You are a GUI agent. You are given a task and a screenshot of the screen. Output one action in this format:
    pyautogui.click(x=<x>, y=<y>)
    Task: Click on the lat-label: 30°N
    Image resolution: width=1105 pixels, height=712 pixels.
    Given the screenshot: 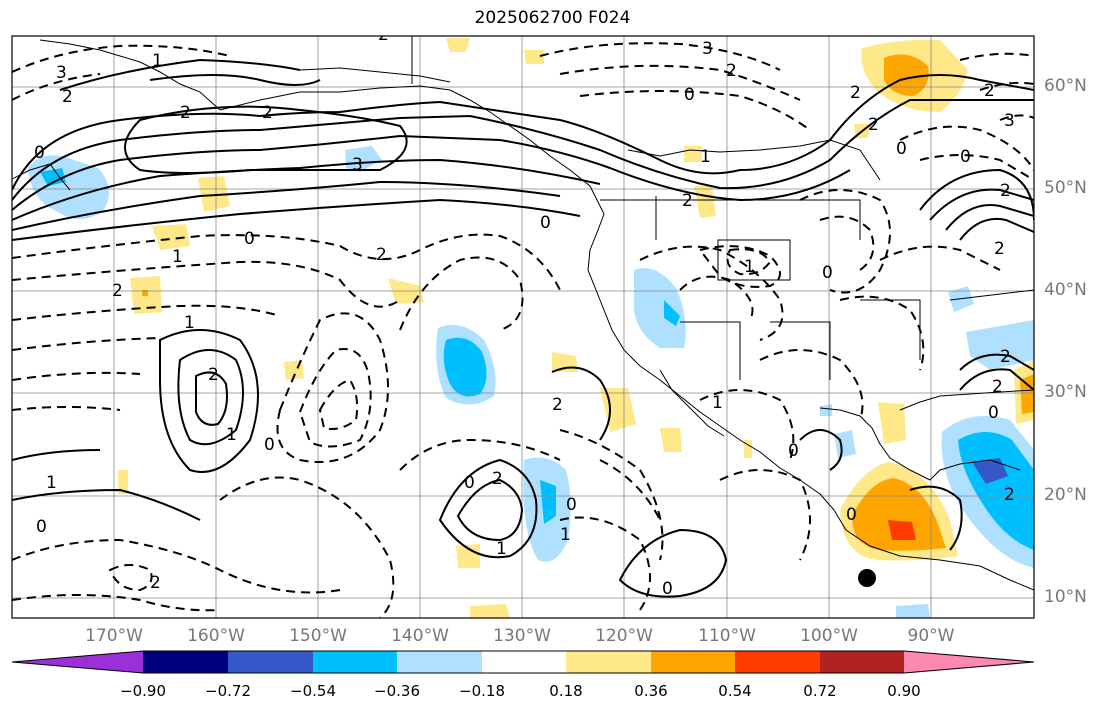 What is the action you would take?
    pyautogui.click(x=1065, y=392)
    